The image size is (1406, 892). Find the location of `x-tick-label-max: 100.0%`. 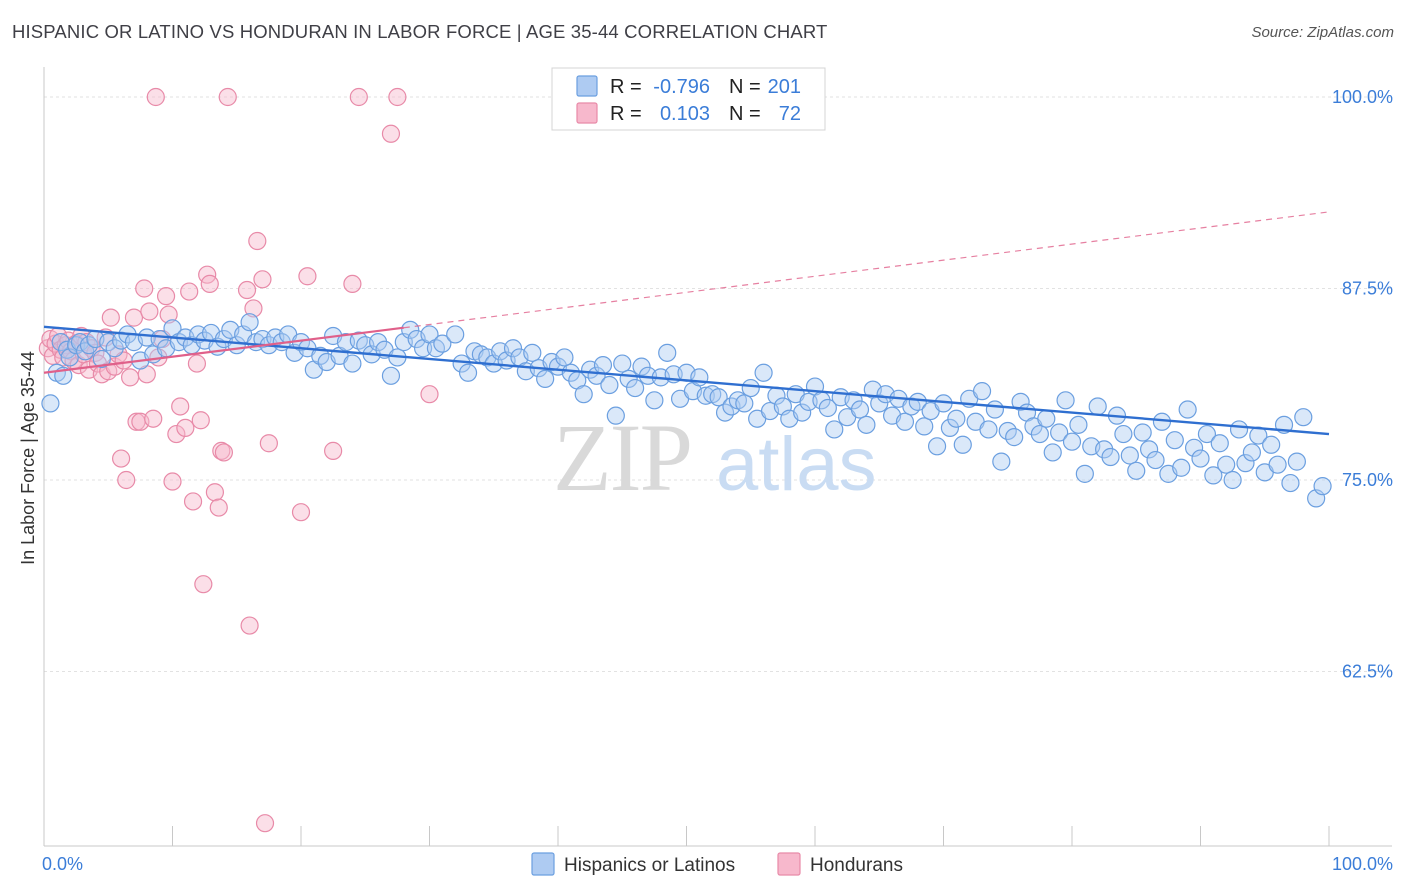

x-tick-label-max: 100.0% is located at coordinates (1362, 864).